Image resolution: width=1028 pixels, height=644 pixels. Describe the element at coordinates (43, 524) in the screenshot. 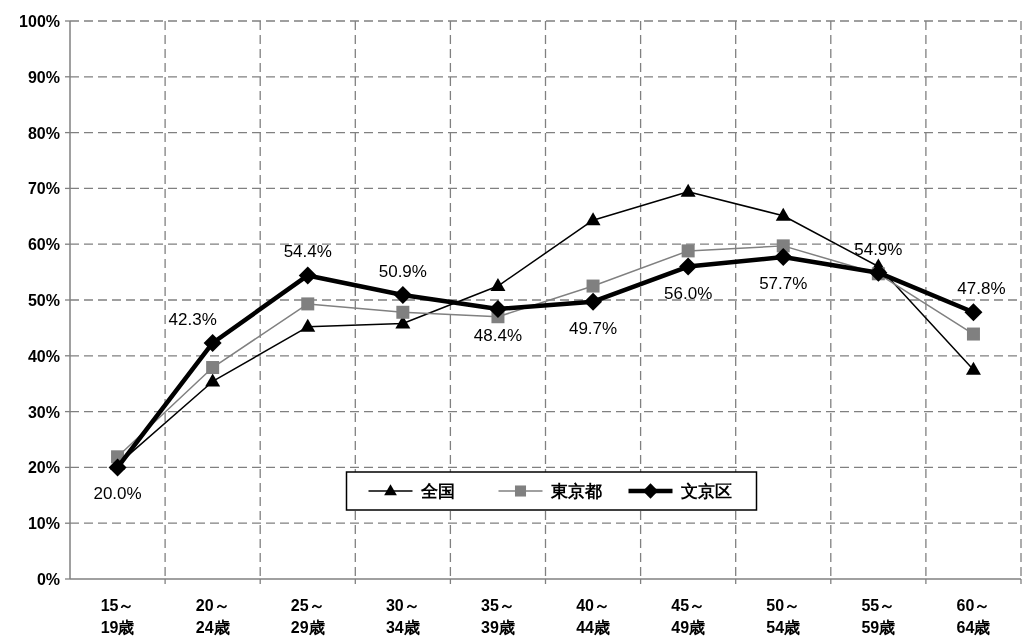

I see `y-tick-label: 10%` at that location.